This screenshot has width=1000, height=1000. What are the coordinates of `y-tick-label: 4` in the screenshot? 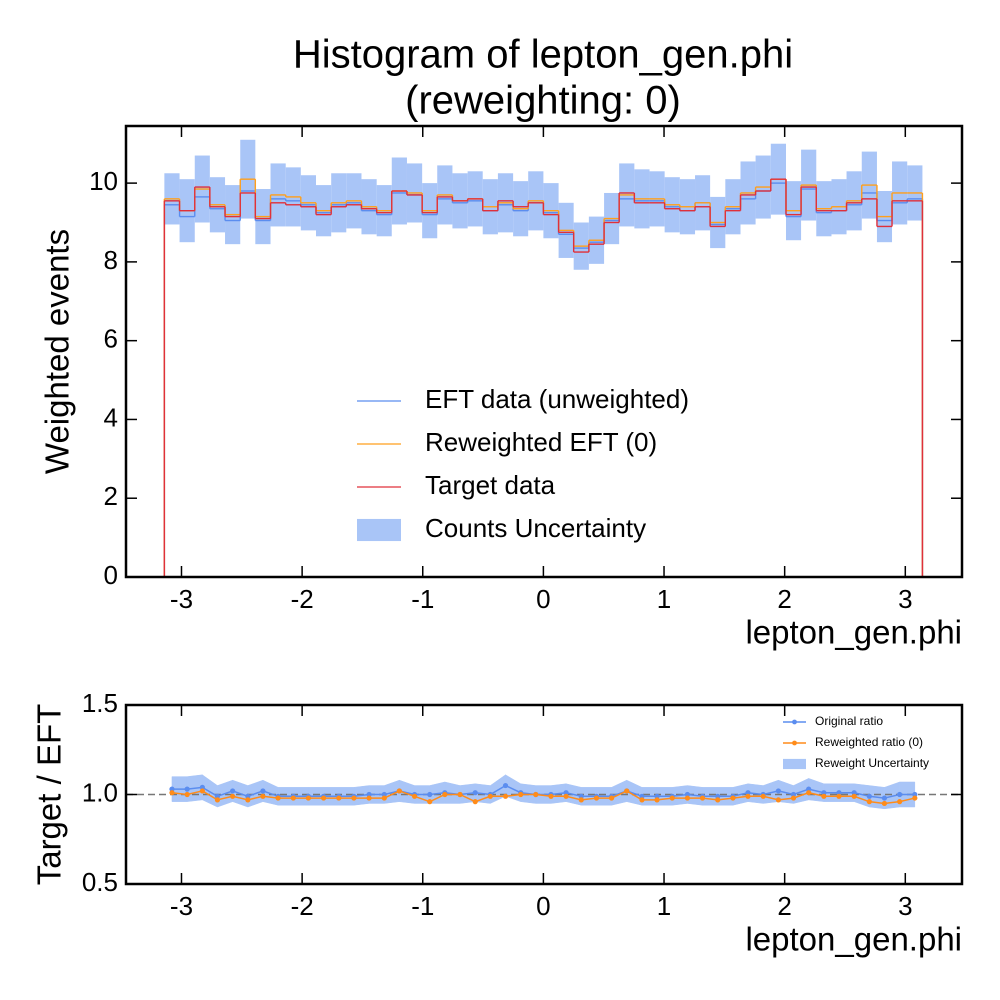 It's located at (111, 417).